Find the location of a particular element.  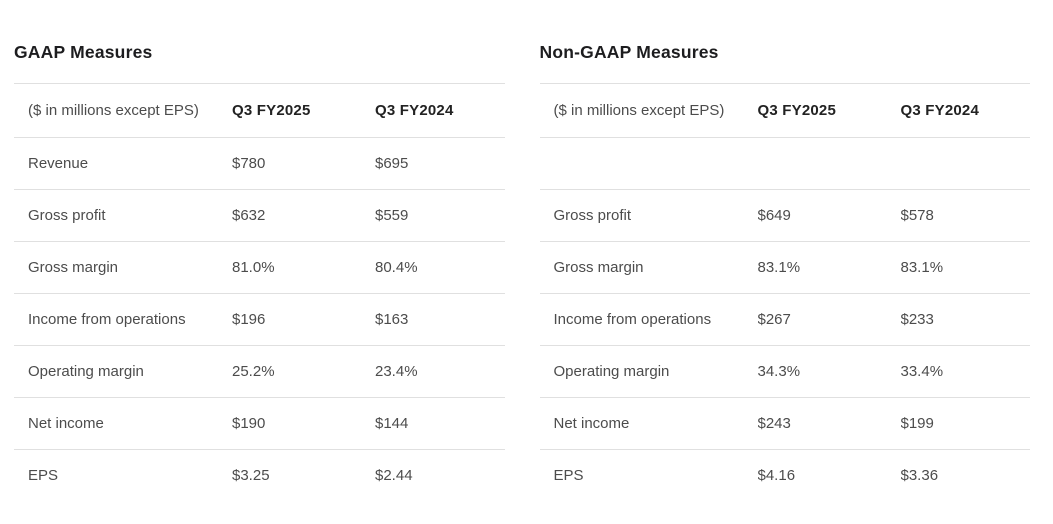

table-row: Net income $190 $144 is located at coordinates (259, 423).